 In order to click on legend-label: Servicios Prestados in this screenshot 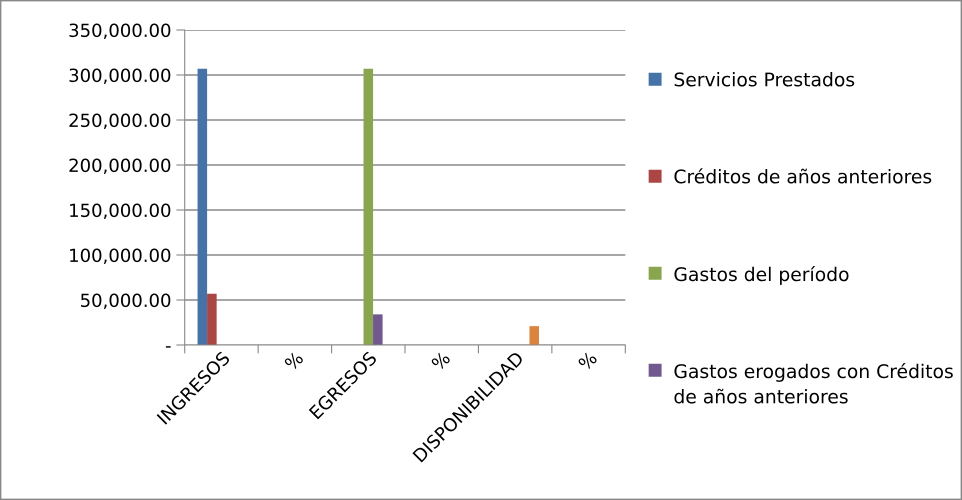, I will do `click(764, 79)`.